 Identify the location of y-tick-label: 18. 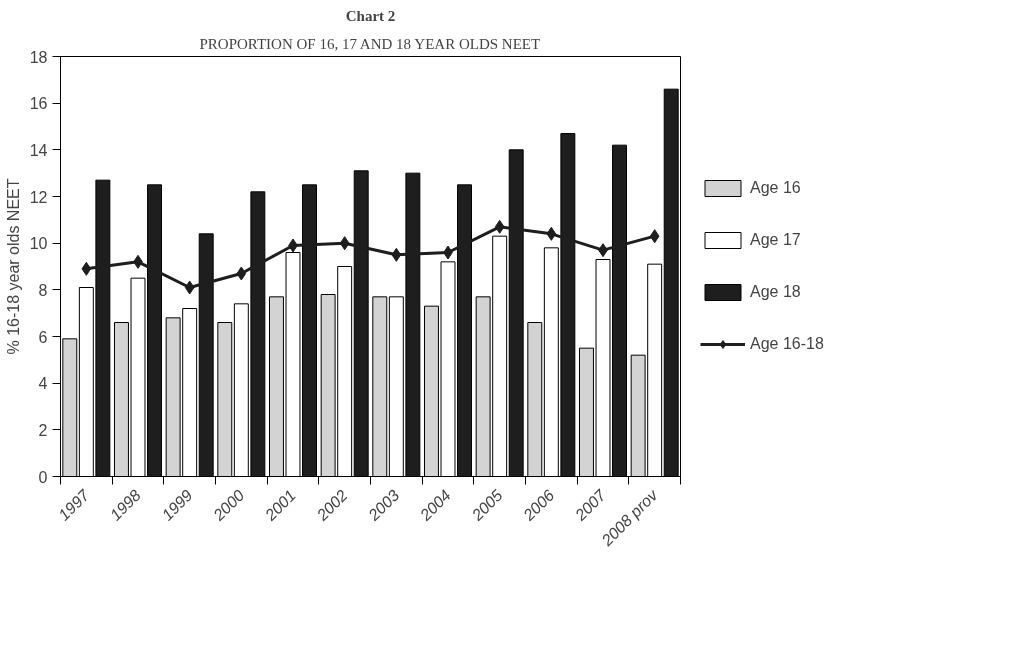
(38, 57).